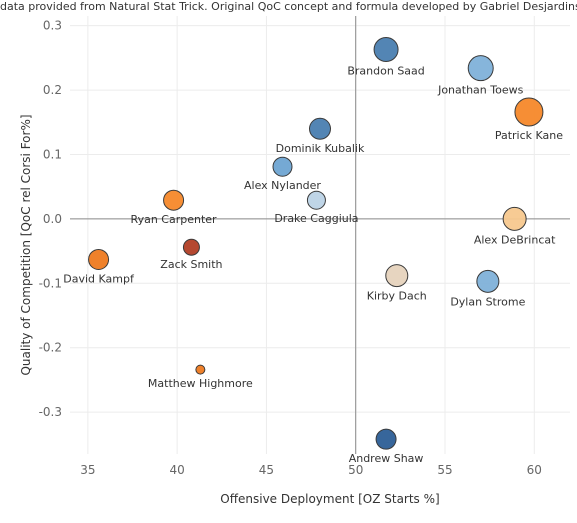  I want to click on x-axis-title: Offensive Deployment [OZ Starts %], so click(329, 499).